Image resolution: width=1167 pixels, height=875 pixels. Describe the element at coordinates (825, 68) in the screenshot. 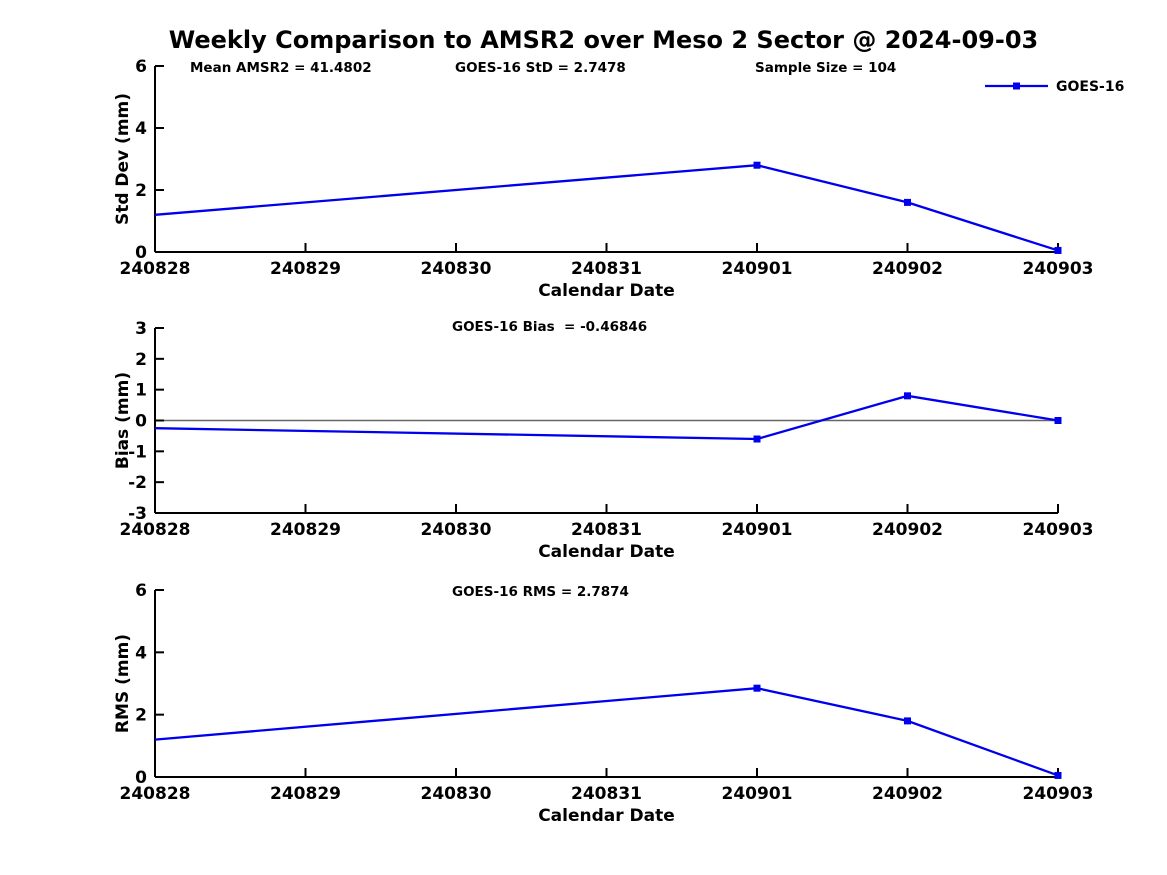

I see `annotation: Sample Size = 104` at that location.